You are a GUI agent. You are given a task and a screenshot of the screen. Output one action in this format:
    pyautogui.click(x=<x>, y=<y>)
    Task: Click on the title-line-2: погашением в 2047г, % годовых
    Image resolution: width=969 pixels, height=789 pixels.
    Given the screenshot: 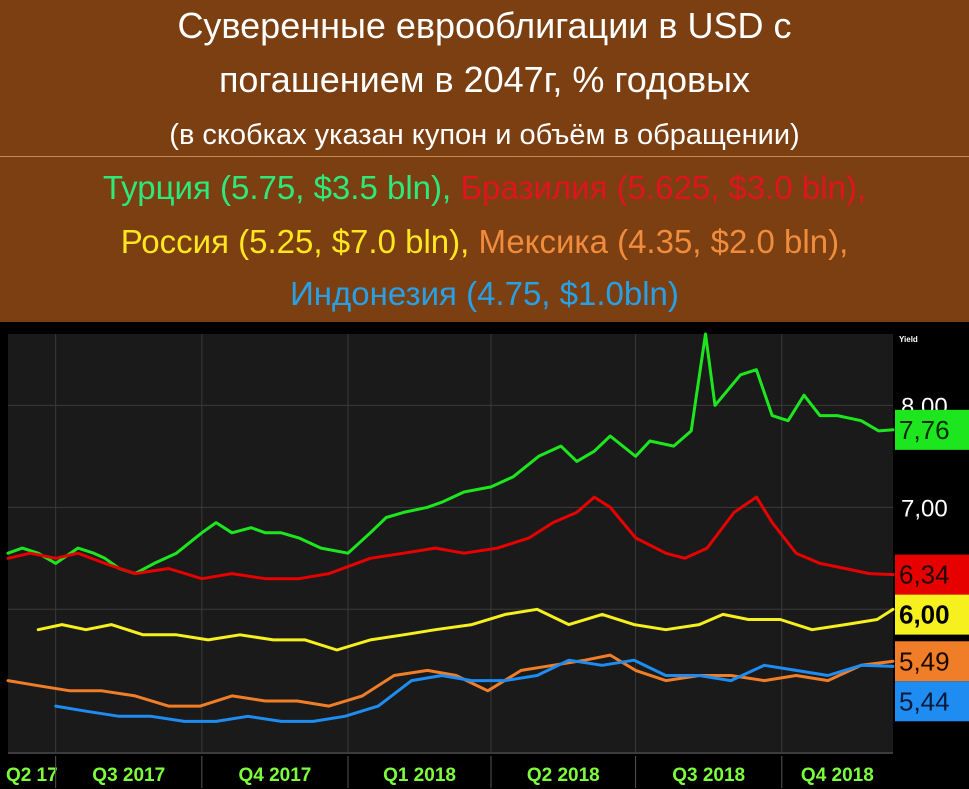 What is the action you would take?
    pyautogui.click(x=484, y=79)
    